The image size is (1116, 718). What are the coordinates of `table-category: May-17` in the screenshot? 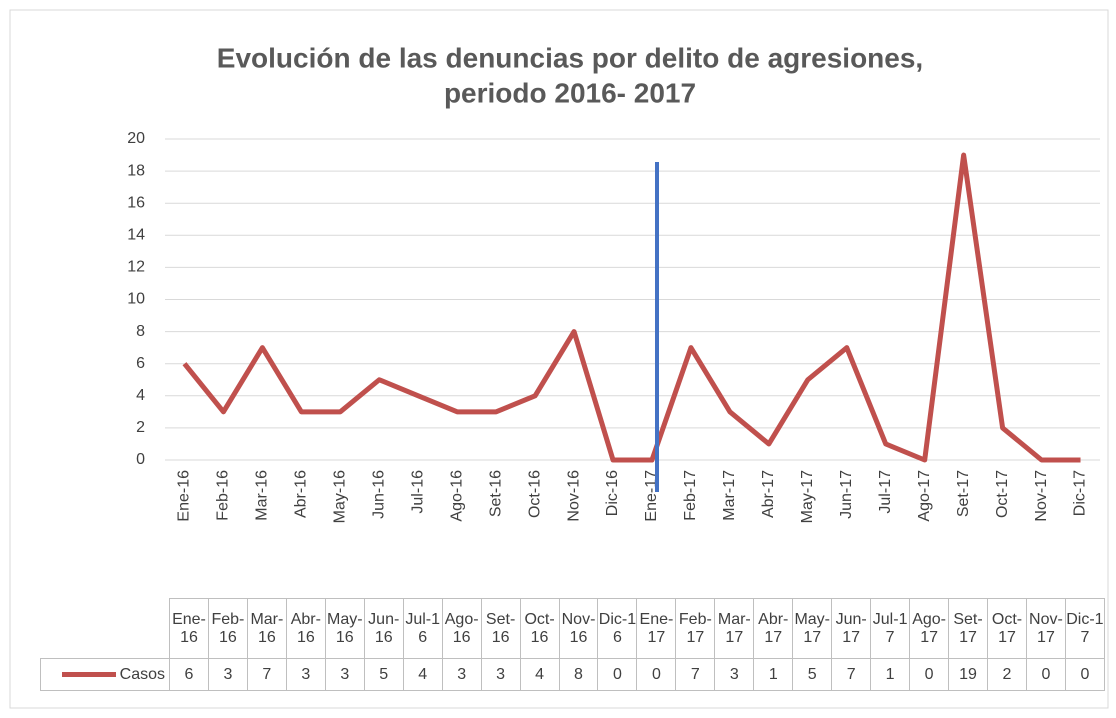 It's located at (812, 628).